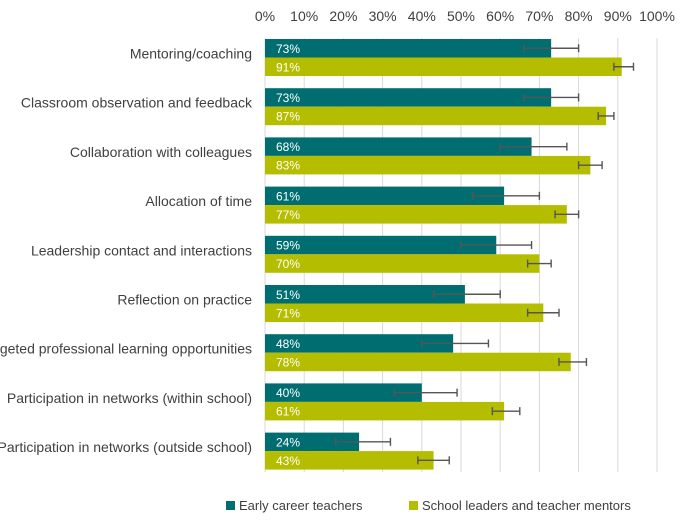 Image resolution: width=700 pixels, height=529 pixels. What do you see at coordinates (288, 67) in the screenshot?
I see `data-label: 91%` at bounding box center [288, 67].